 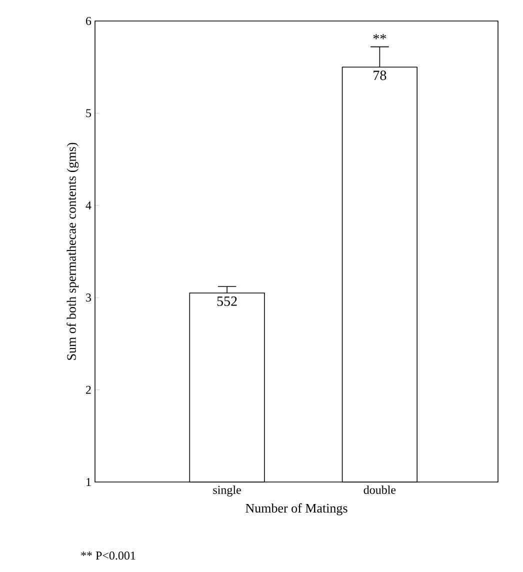 I want to click on x-axis-title: Number of Matings, so click(x=297, y=509).